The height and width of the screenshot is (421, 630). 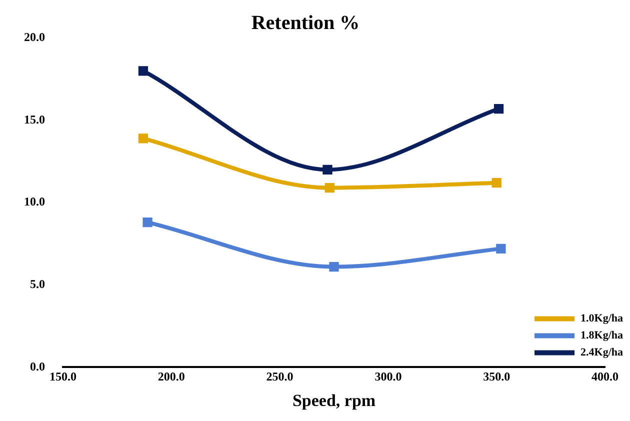 I want to click on y-tick-label: 5.0, so click(x=37, y=283).